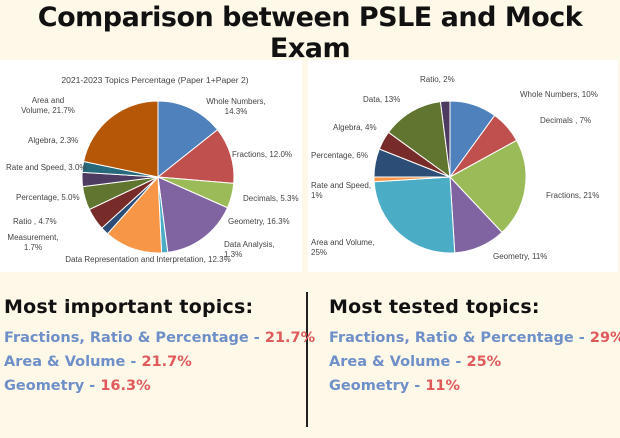  Describe the element at coordinates (341, 190) in the screenshot. I see `mock-slice-label: Rate and Speed, 1%` at that location.